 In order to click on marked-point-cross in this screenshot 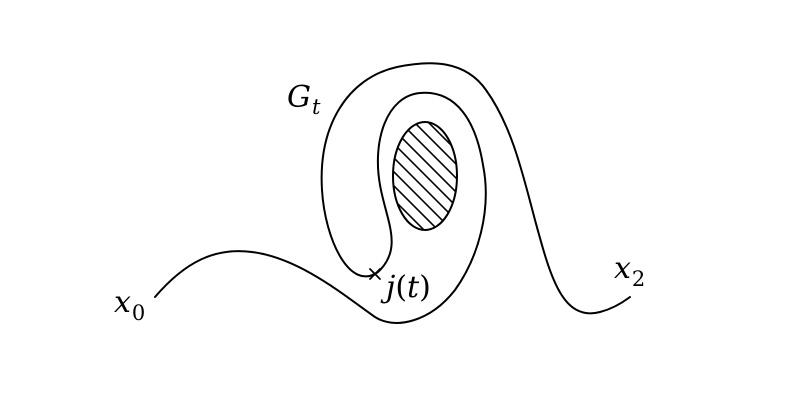, I will do `click(375, 274)`.